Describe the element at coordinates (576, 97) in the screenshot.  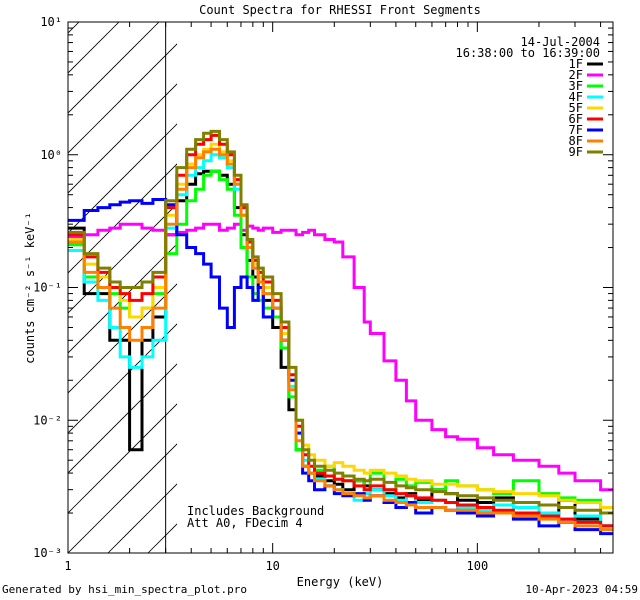
I see `legend-label: 4F` at that location.